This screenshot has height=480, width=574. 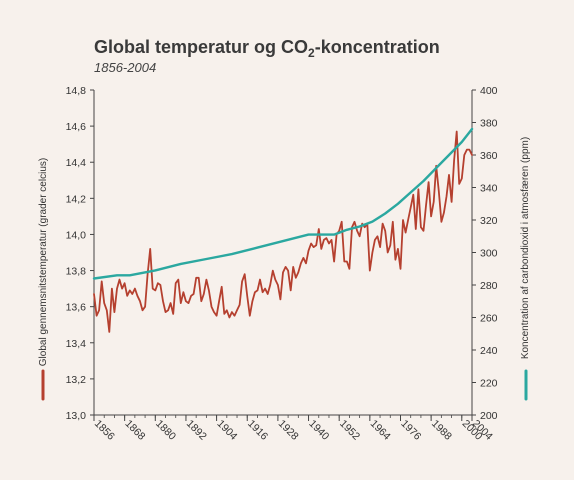 I want to click on left-tick-label: 14,6, so click(x=76, y=127).